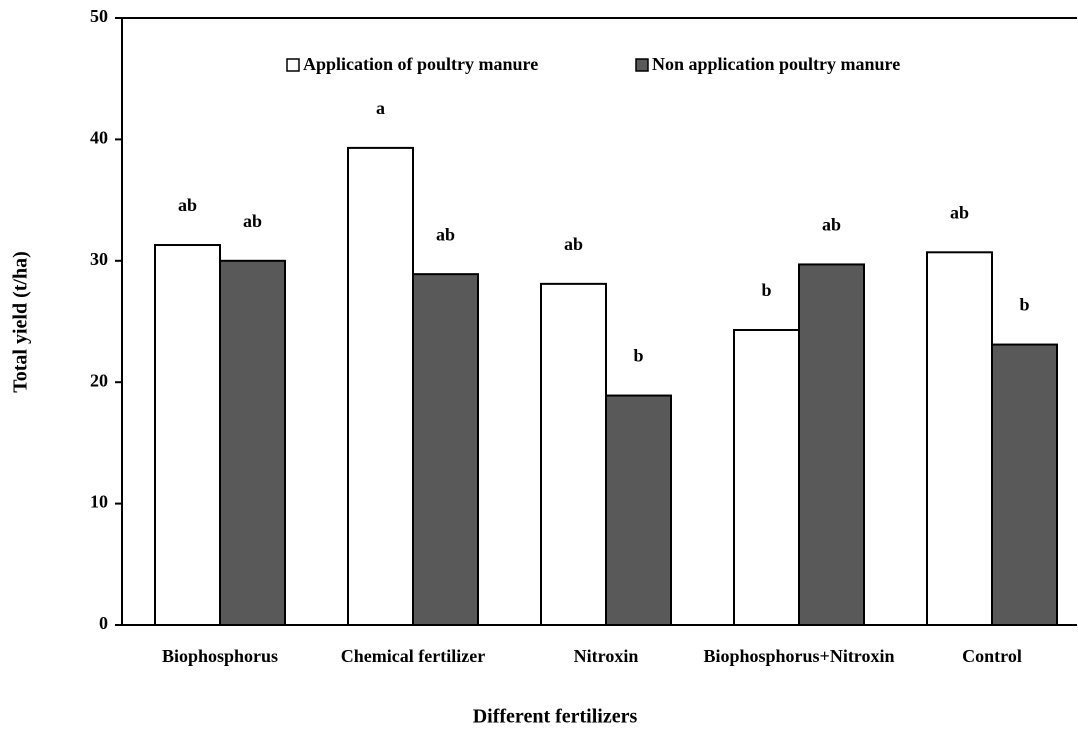 The height and width of the screenshot is (731, 1078). I want to click on legend-label: Non application poultry manure, so click(776, 64).